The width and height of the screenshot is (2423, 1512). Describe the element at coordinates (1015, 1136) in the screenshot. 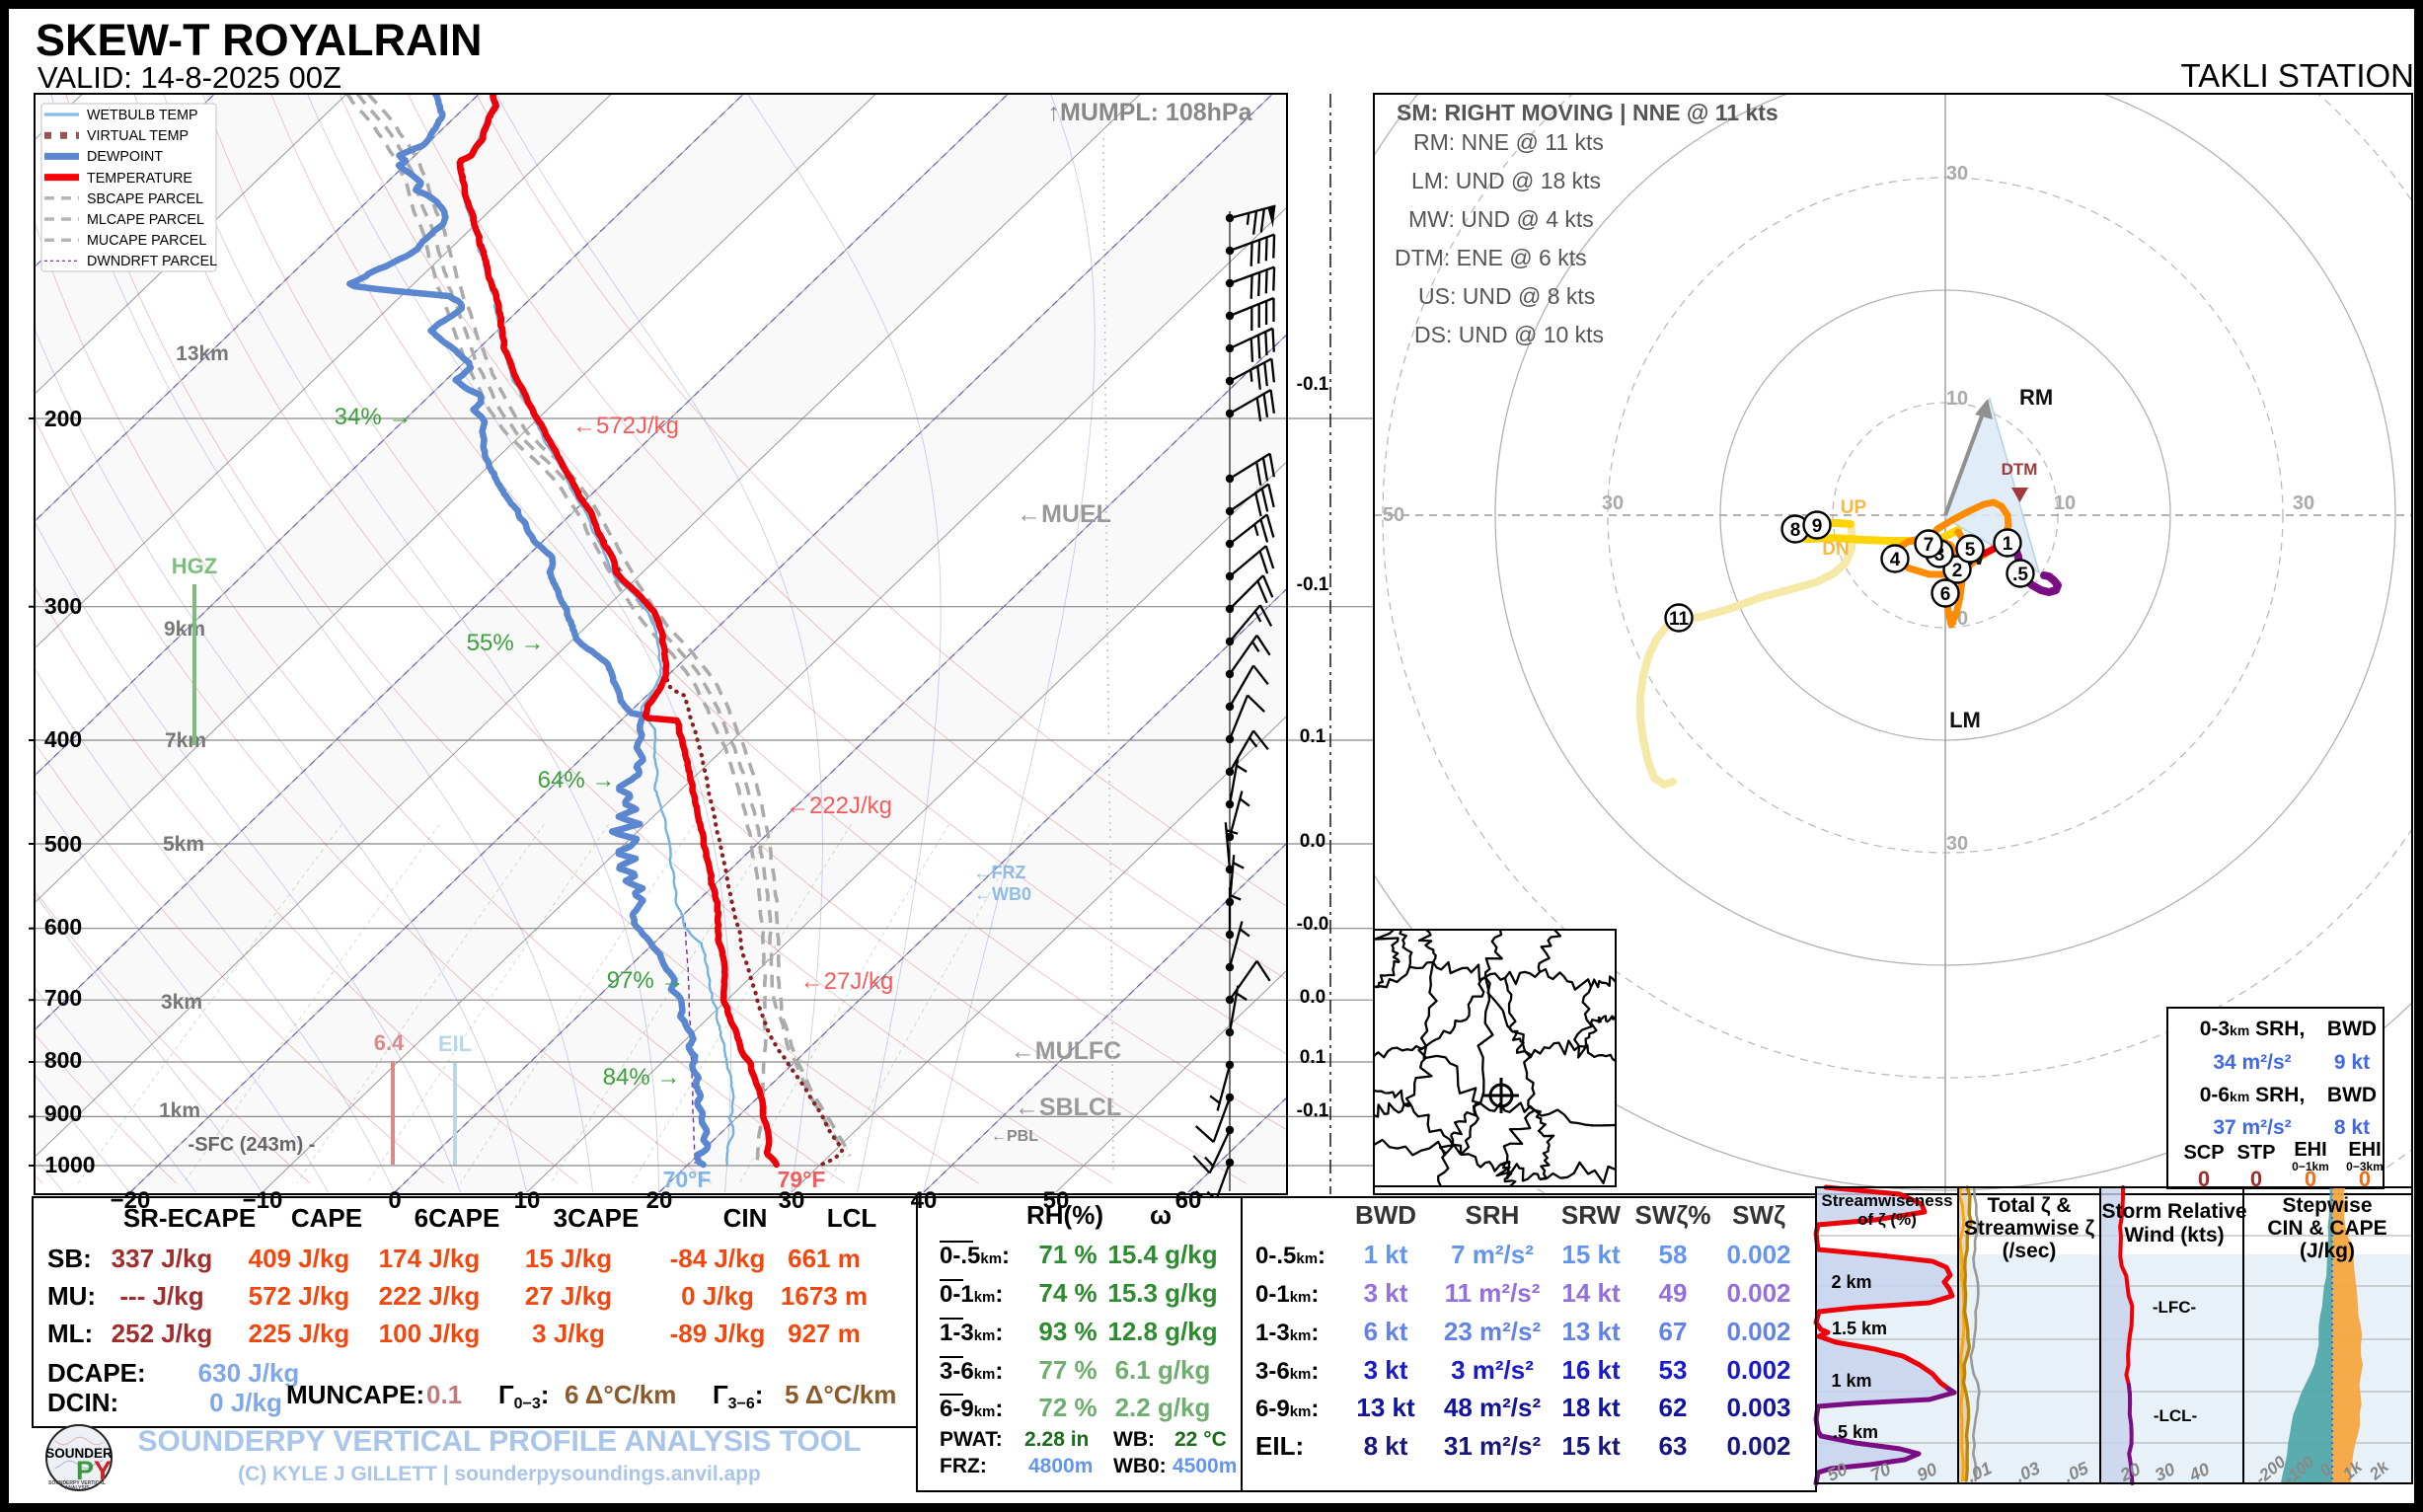

I see `svg-text: ←PBL` at that location.